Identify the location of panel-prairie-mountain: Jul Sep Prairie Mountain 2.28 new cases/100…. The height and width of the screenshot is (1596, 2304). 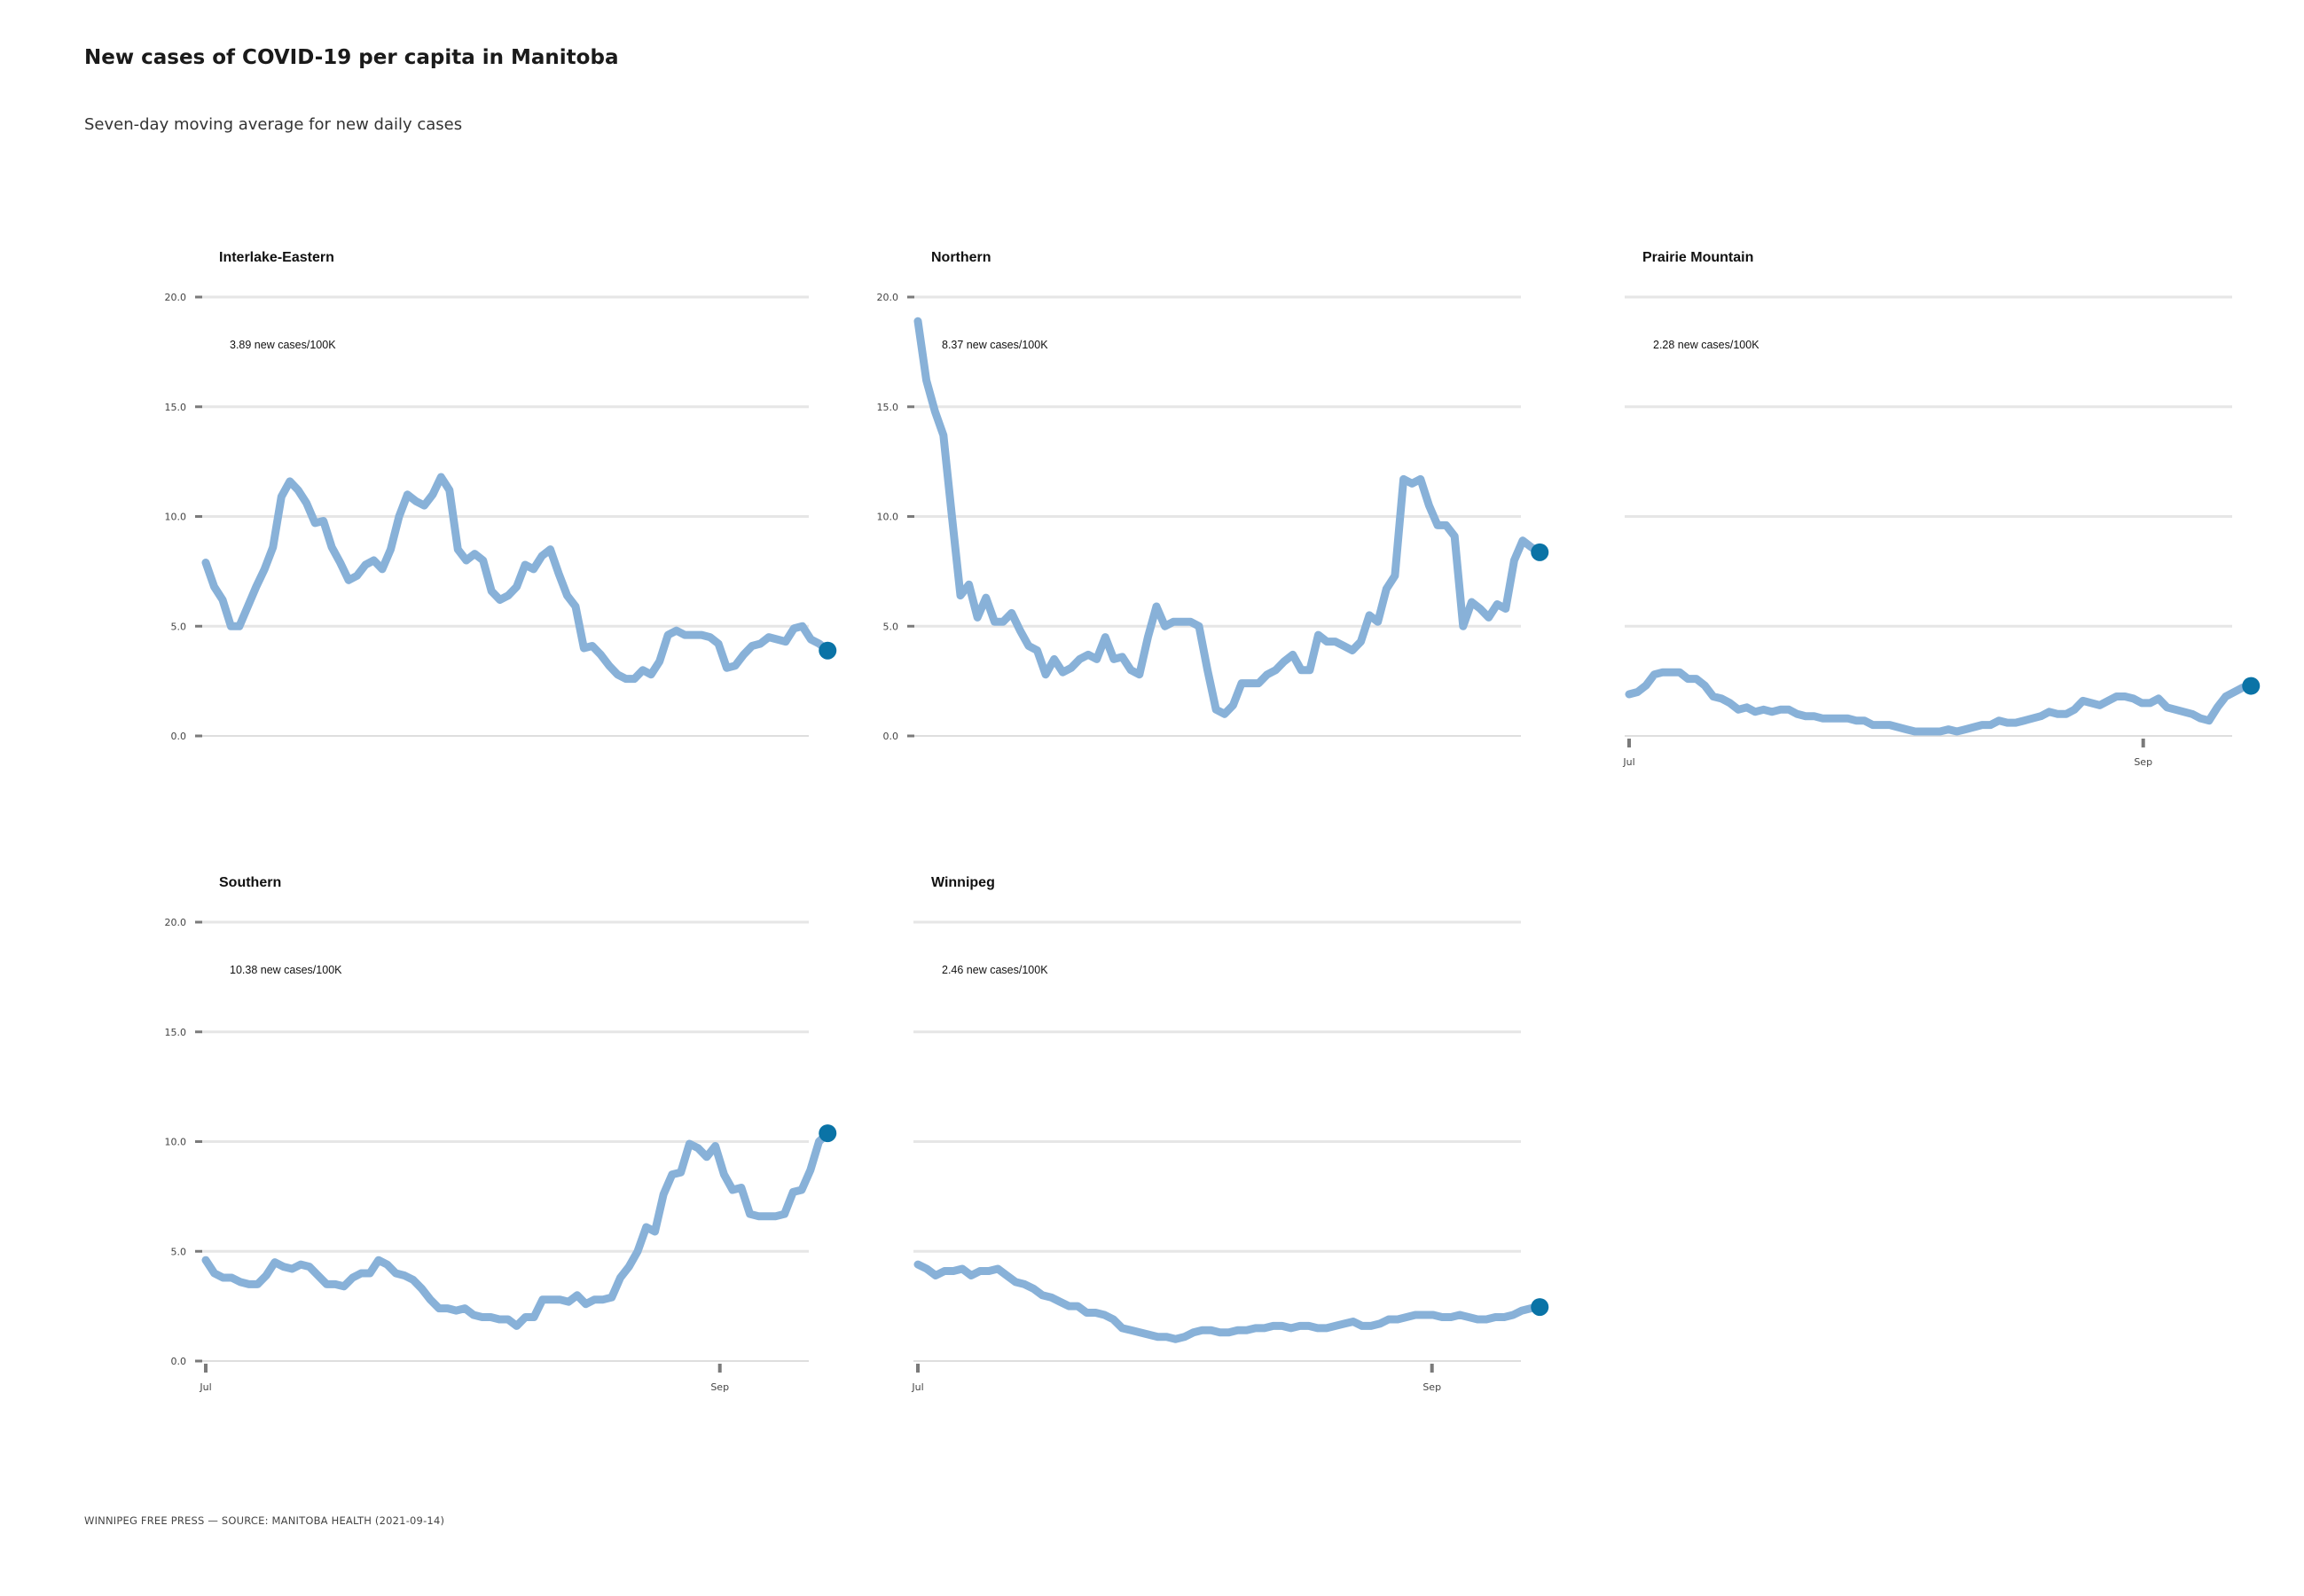
(1942, 509).